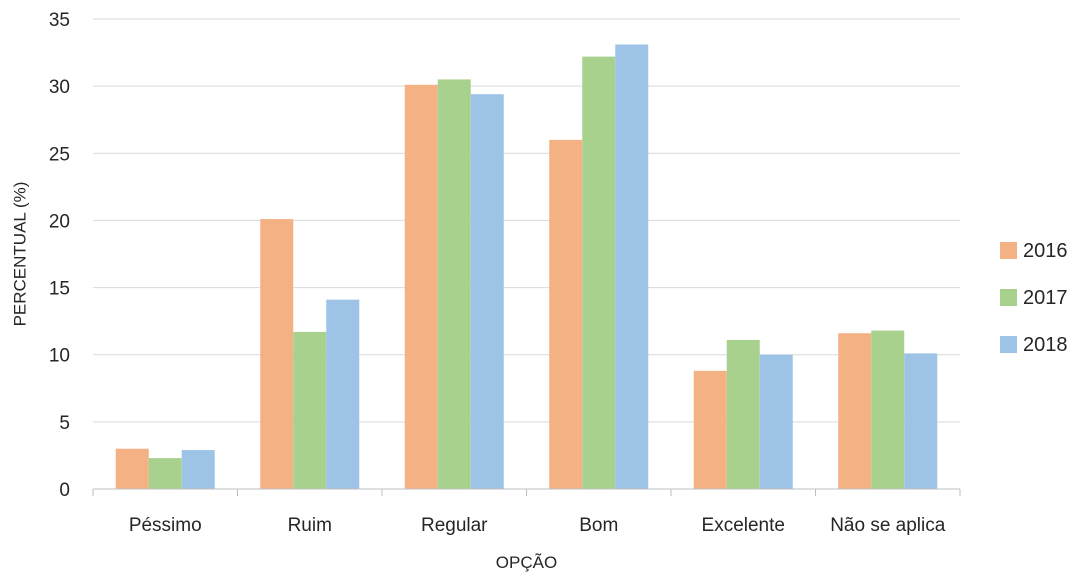  What do you see at coordinates (1045, 298) in the screenshot?
I see `legend-label: 2017` at bounding box center [1045, 298].